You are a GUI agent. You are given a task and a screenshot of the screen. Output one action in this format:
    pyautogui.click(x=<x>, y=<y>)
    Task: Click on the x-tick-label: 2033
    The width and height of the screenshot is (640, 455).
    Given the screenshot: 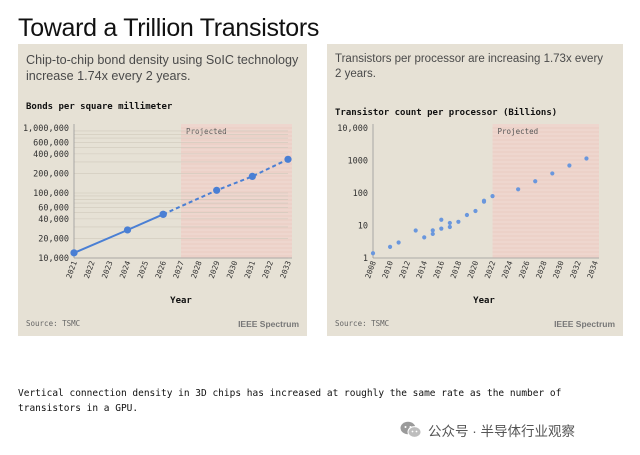 What is the action you would take?
    pyautogui.click(x=285, y=270)
    